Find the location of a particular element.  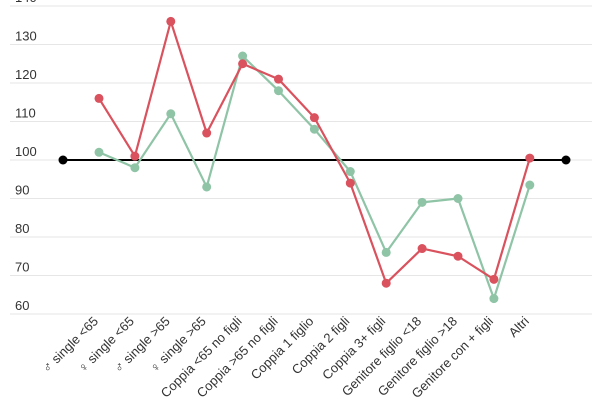

y-tick-label: 140 is located at coordinates (26, 2).